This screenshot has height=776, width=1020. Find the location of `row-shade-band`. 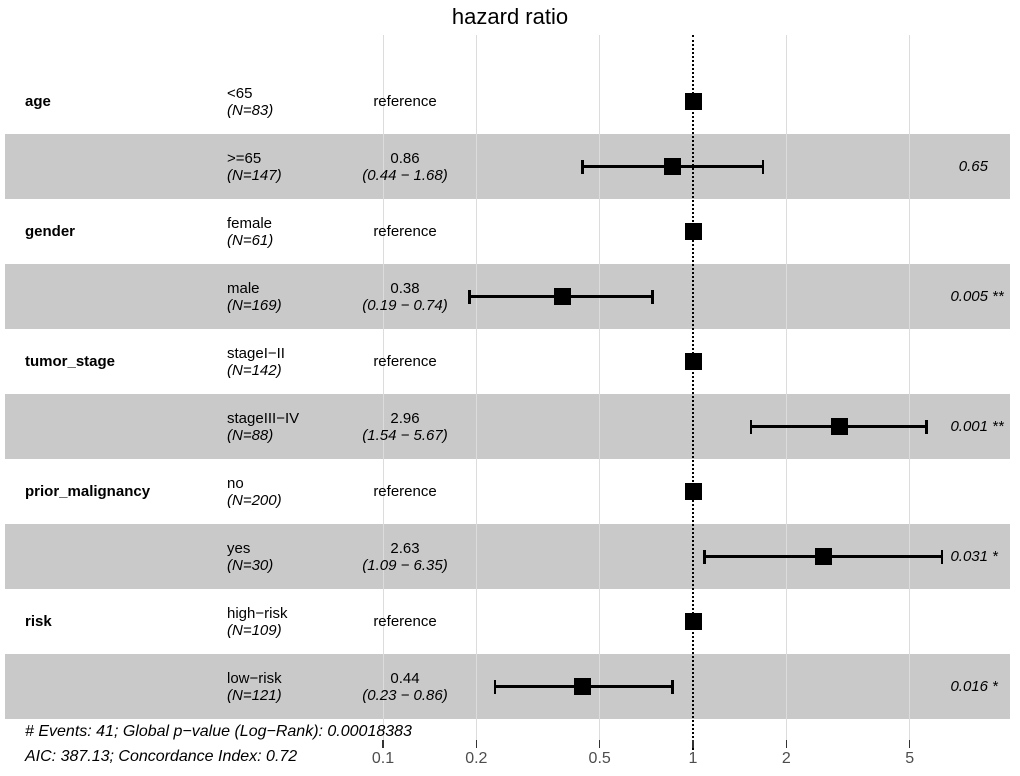

row-shade-band is located at coordinates (507, 166).